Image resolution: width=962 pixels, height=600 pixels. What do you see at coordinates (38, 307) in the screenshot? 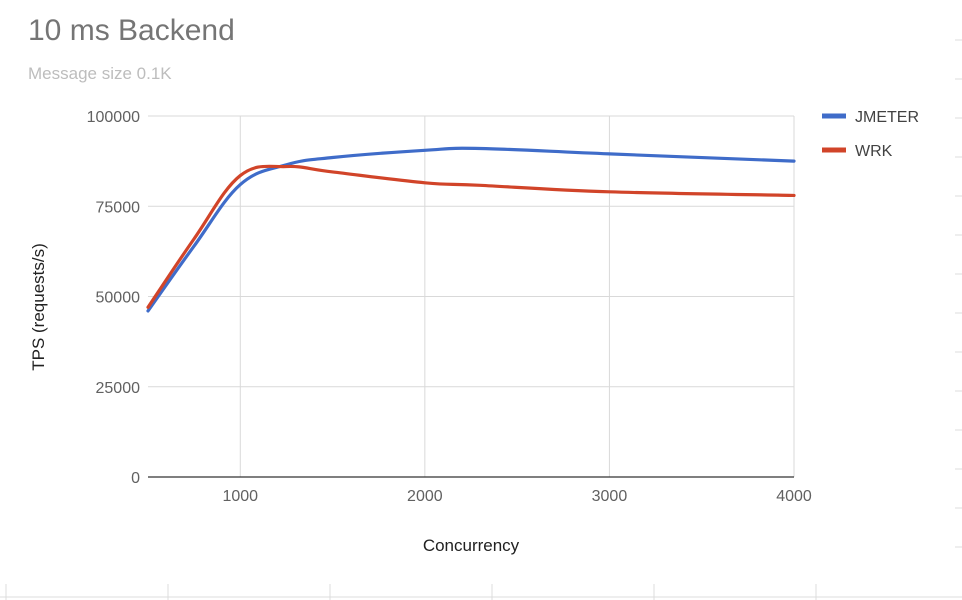
I see `y-axis-title: TPS (requests/s)` at bounding box center [38, 307].